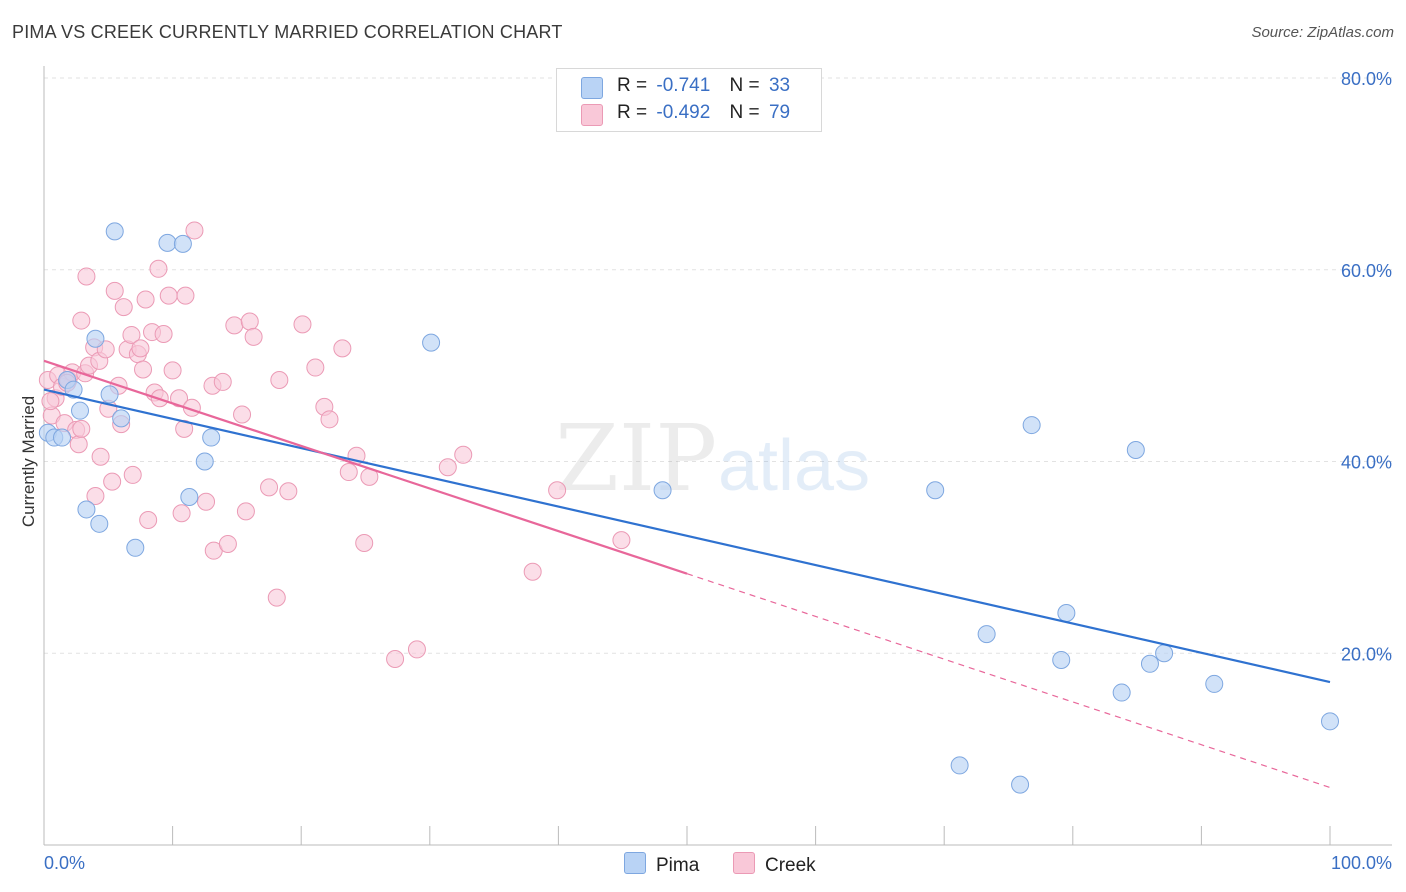 Image resolution: width=1406 pixels, height=892 pixels. I want to click on y-axis-label: Currently Married, so click(28, 461).